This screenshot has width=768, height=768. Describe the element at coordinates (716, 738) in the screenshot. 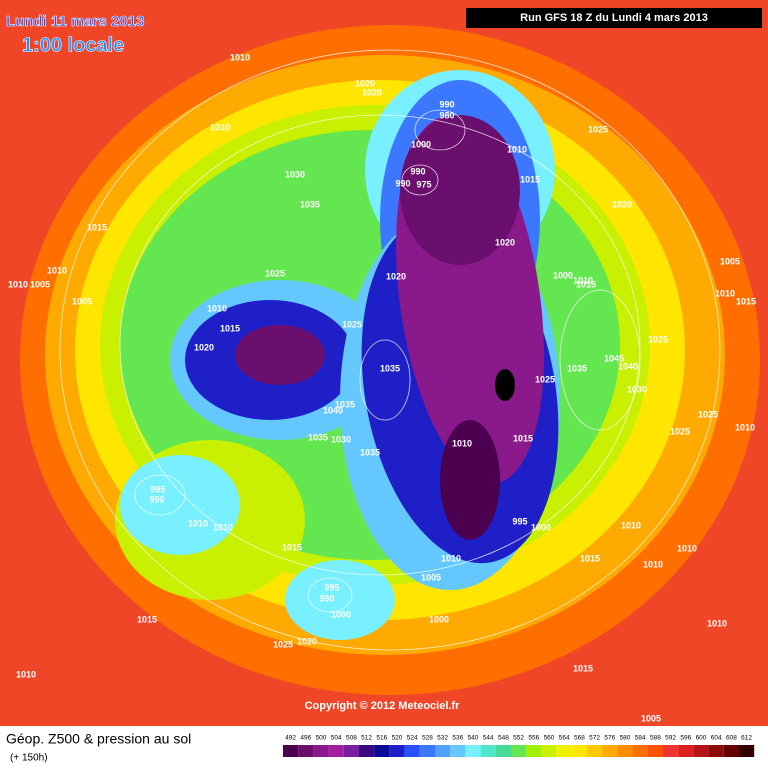

I see `legend-label: 604` at that location.